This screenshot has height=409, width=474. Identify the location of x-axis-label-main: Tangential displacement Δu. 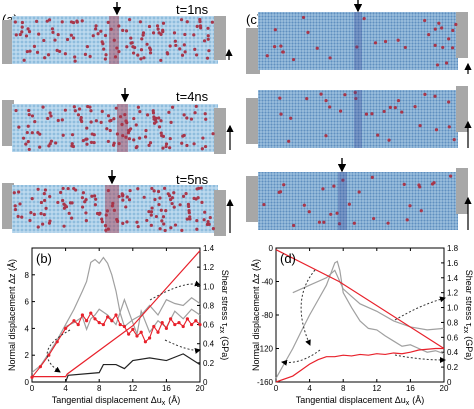
(351, 400).